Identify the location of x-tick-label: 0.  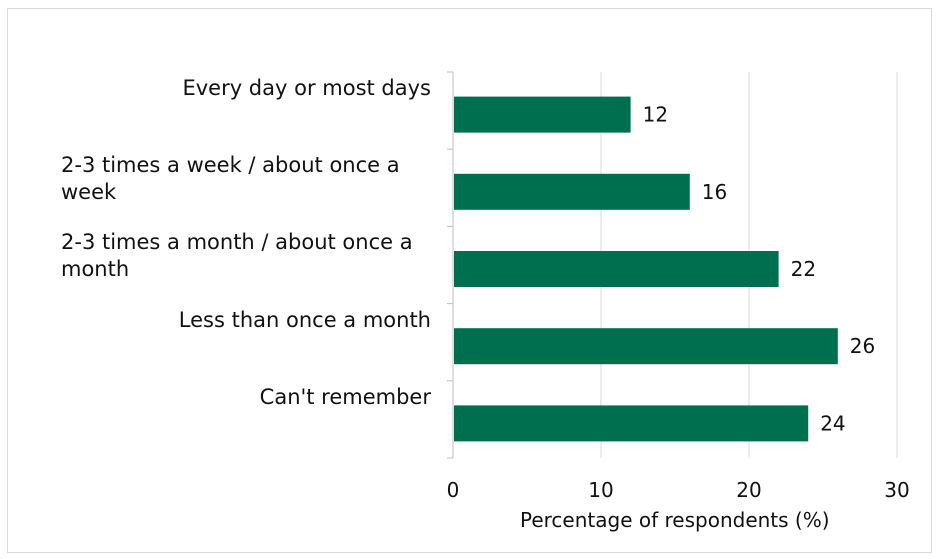
(453, 490).